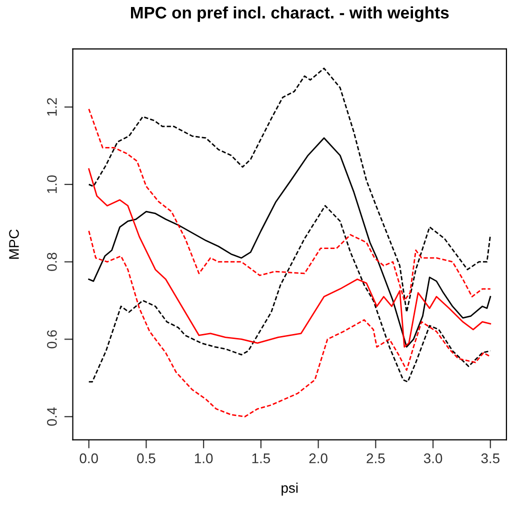 The image size is (509, 505). Describe the element at coordinates (52, 107) in the screenshot. I see `y-tick-label: 1.2` at that location.